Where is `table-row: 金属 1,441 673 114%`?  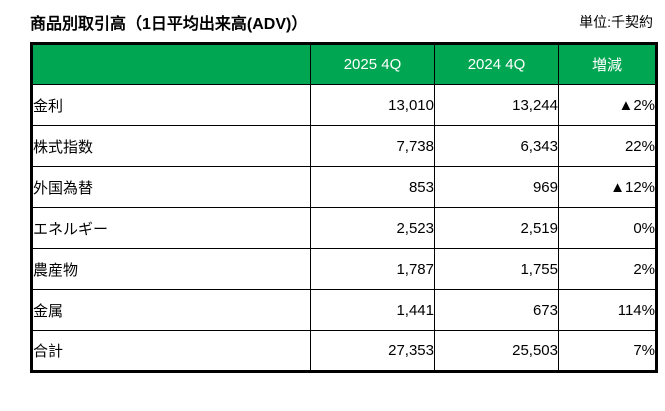
table-row: 金属 1,441 673 114% is located at coordinates (344, 310).